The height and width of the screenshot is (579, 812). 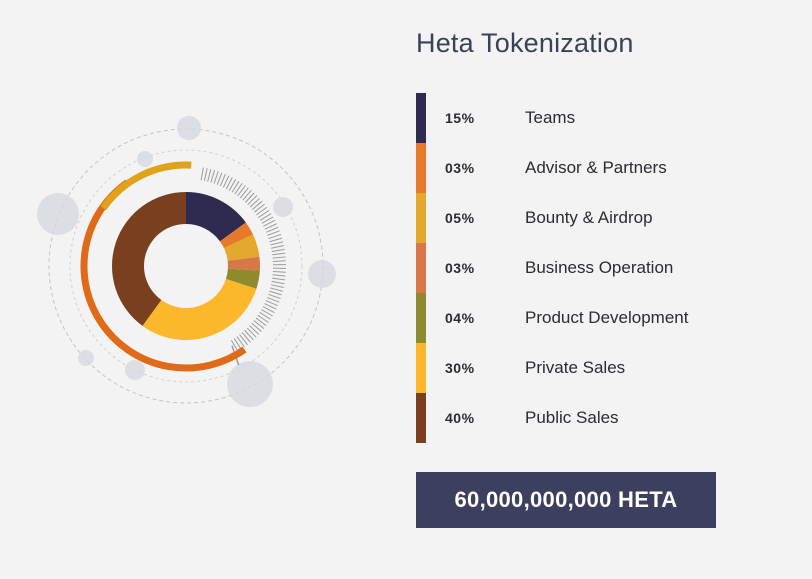 I want to click on legend-item: 03% Business Operation, so click(x=596, y=268).